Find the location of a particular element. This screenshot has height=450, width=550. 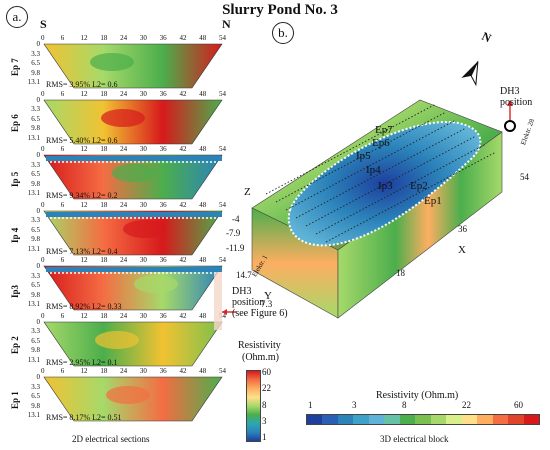

section-stats: RMS= 8.17% L2= 0.51 is located at coordinates (84, 417).